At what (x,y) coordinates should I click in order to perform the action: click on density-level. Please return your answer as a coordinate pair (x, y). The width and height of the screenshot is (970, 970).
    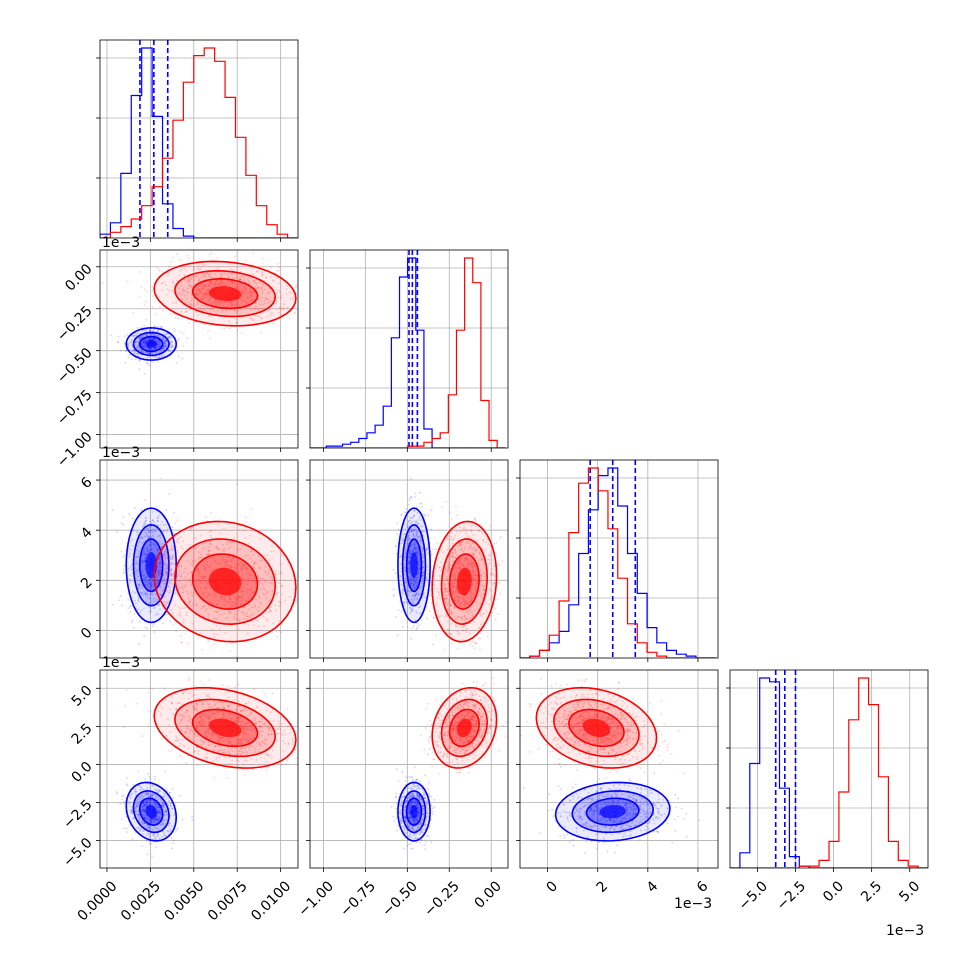
    Looking at the image, I should click on (225, 294).